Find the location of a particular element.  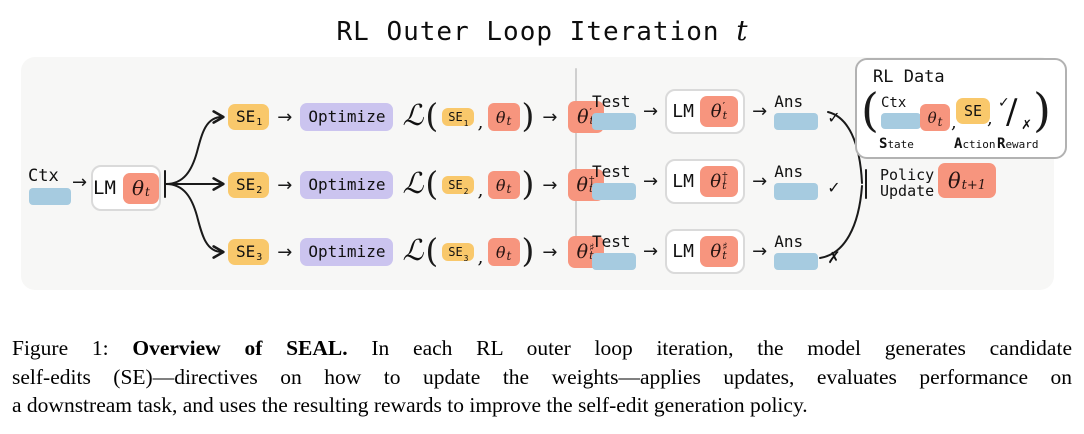

theta-superscript: ♯ is located at coordinates (725, 247).